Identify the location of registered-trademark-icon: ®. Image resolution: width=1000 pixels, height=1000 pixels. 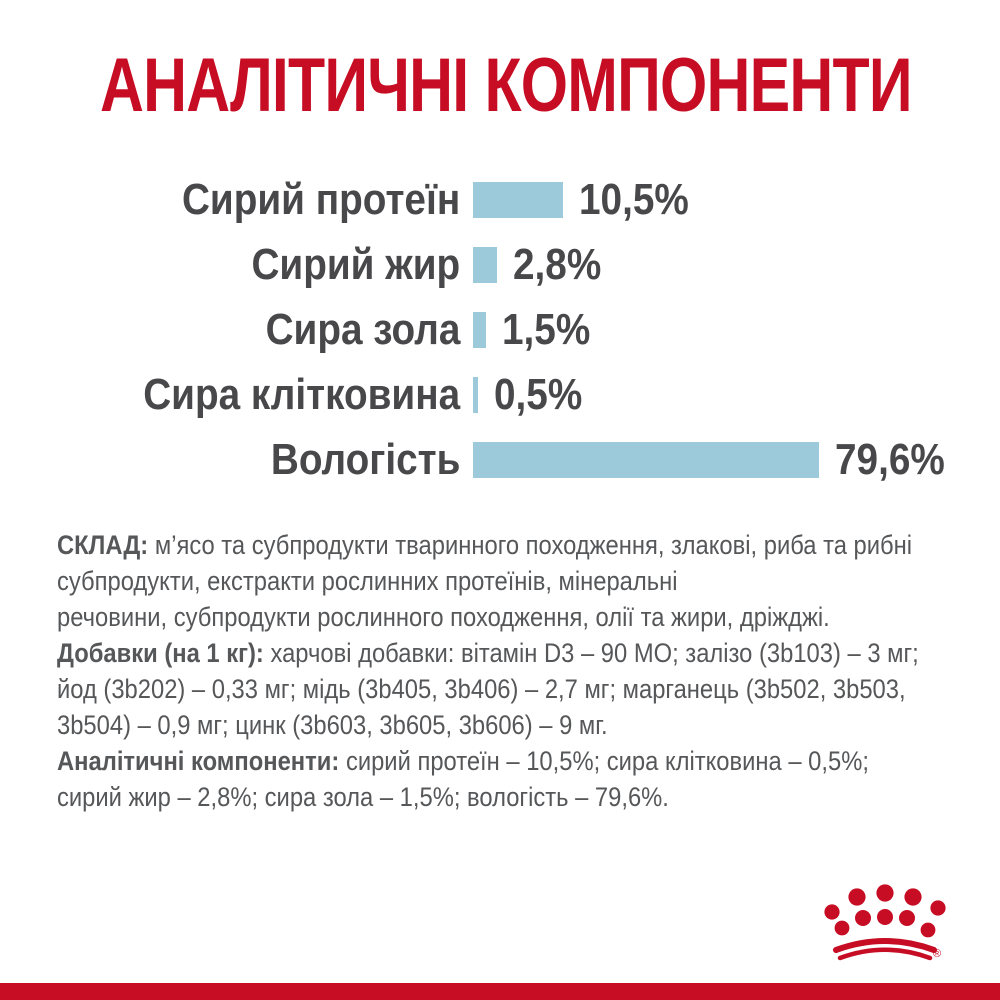
(937, 954).